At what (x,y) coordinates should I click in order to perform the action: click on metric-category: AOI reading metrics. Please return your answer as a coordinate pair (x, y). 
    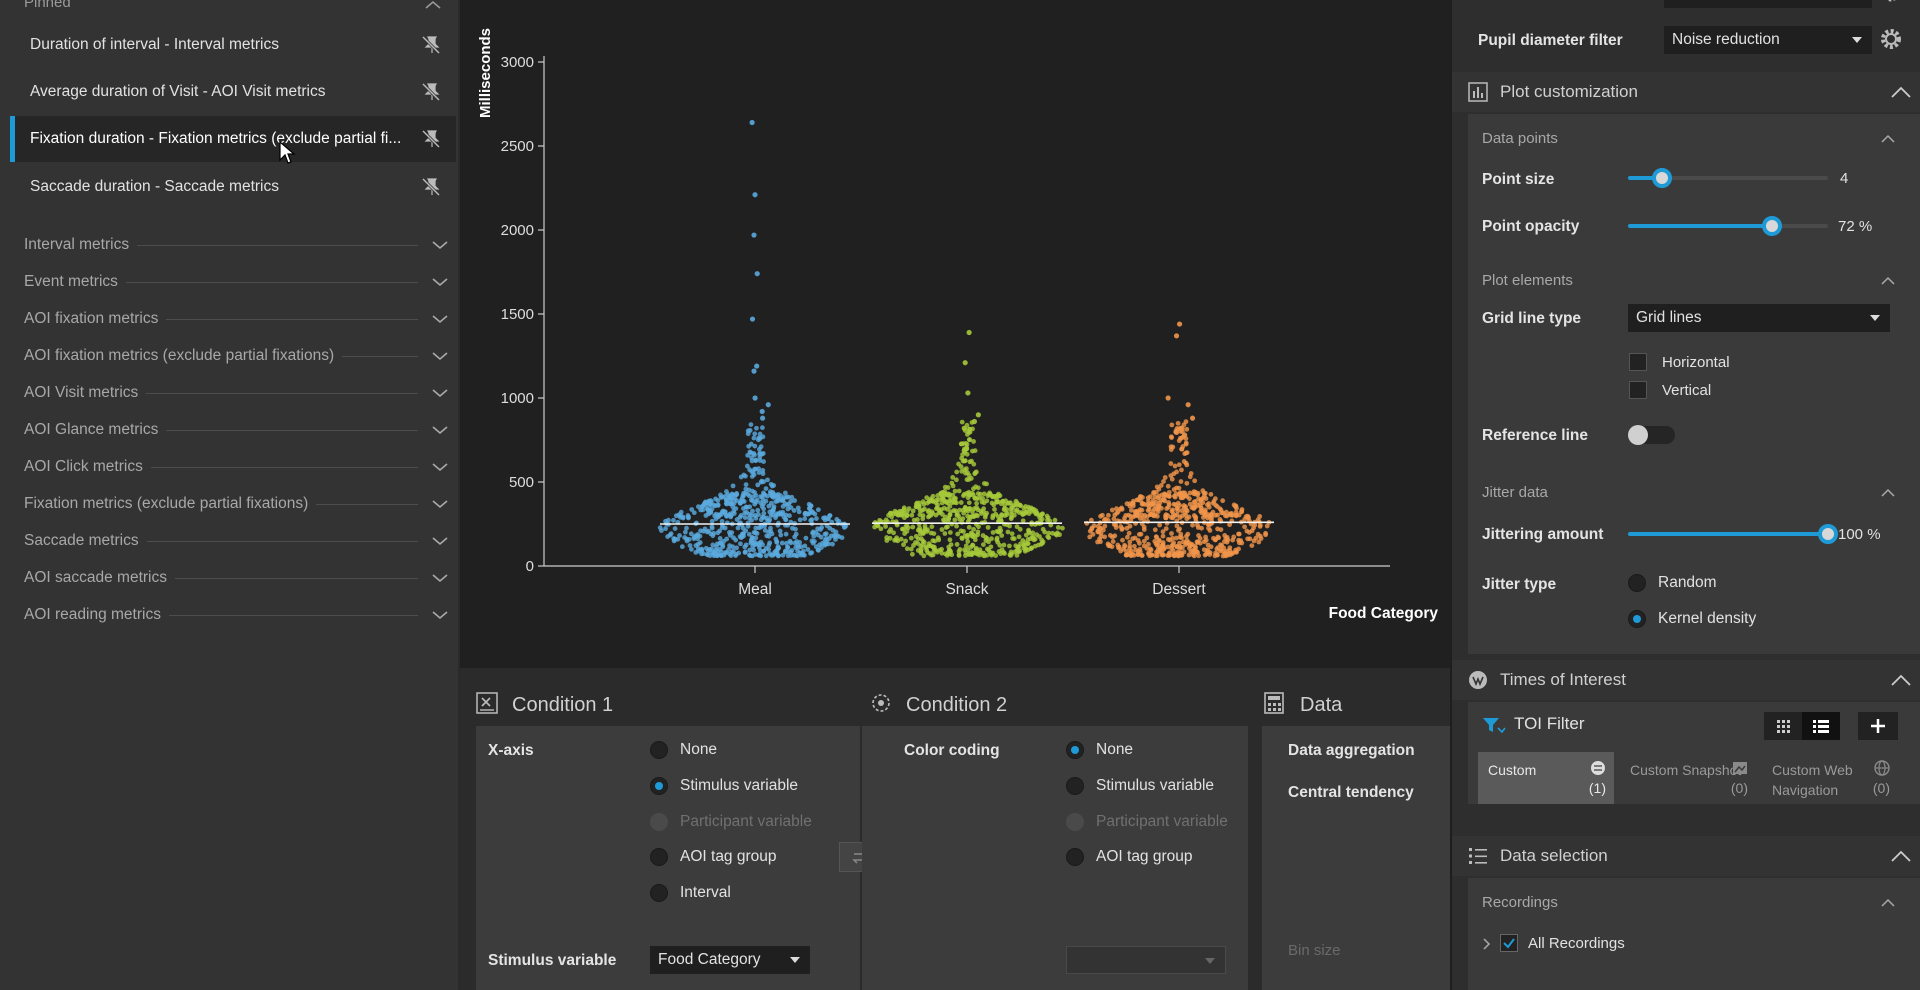
    Looking at the image, I should click on (236, 615).